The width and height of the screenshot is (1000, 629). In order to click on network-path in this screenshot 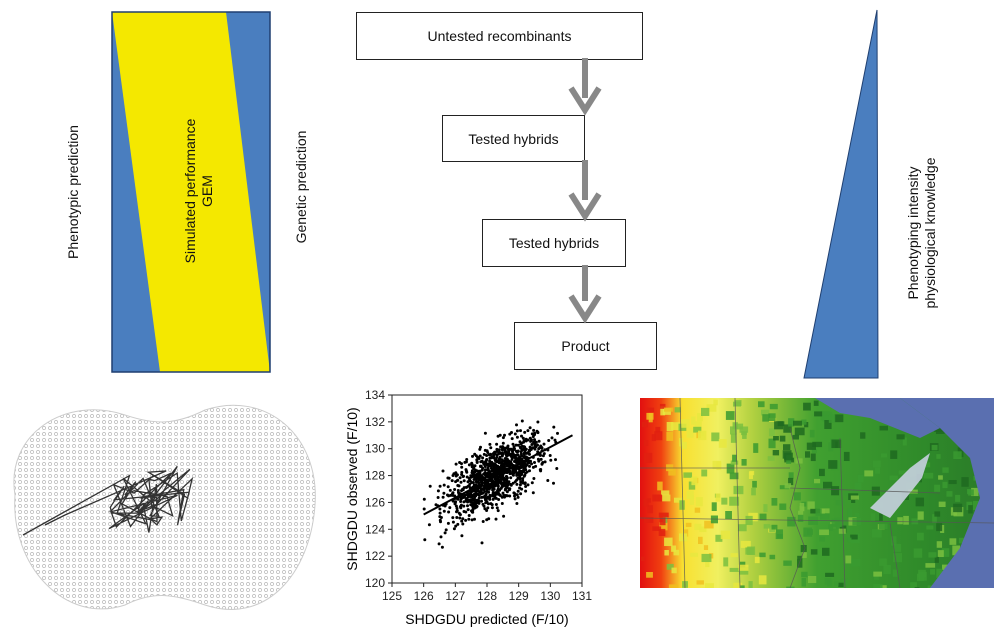, I will do `click(108, 500)`.